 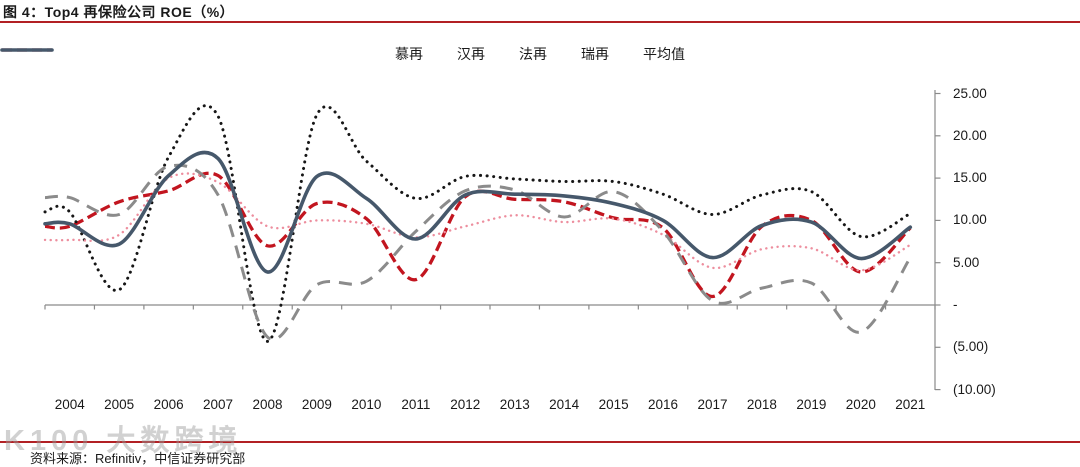 I want to click on figure-title: 图 4：Top4 再保险公司 ROE（%）, so click(x=119, y=12).